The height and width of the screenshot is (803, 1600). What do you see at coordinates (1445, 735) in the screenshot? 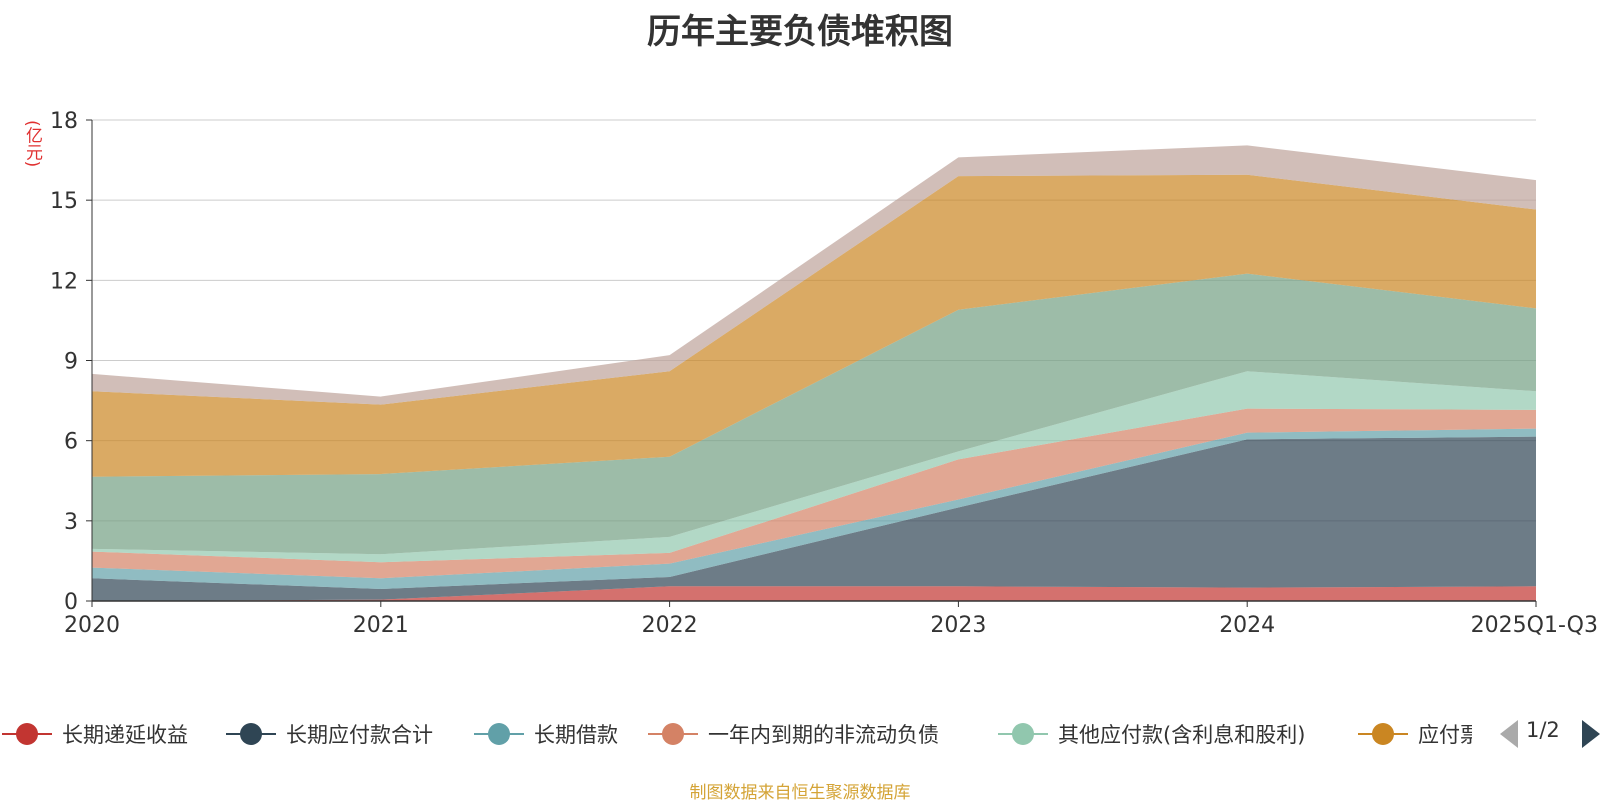
I see `legend-label: 应付票据` at bounding box center [1445, 735].